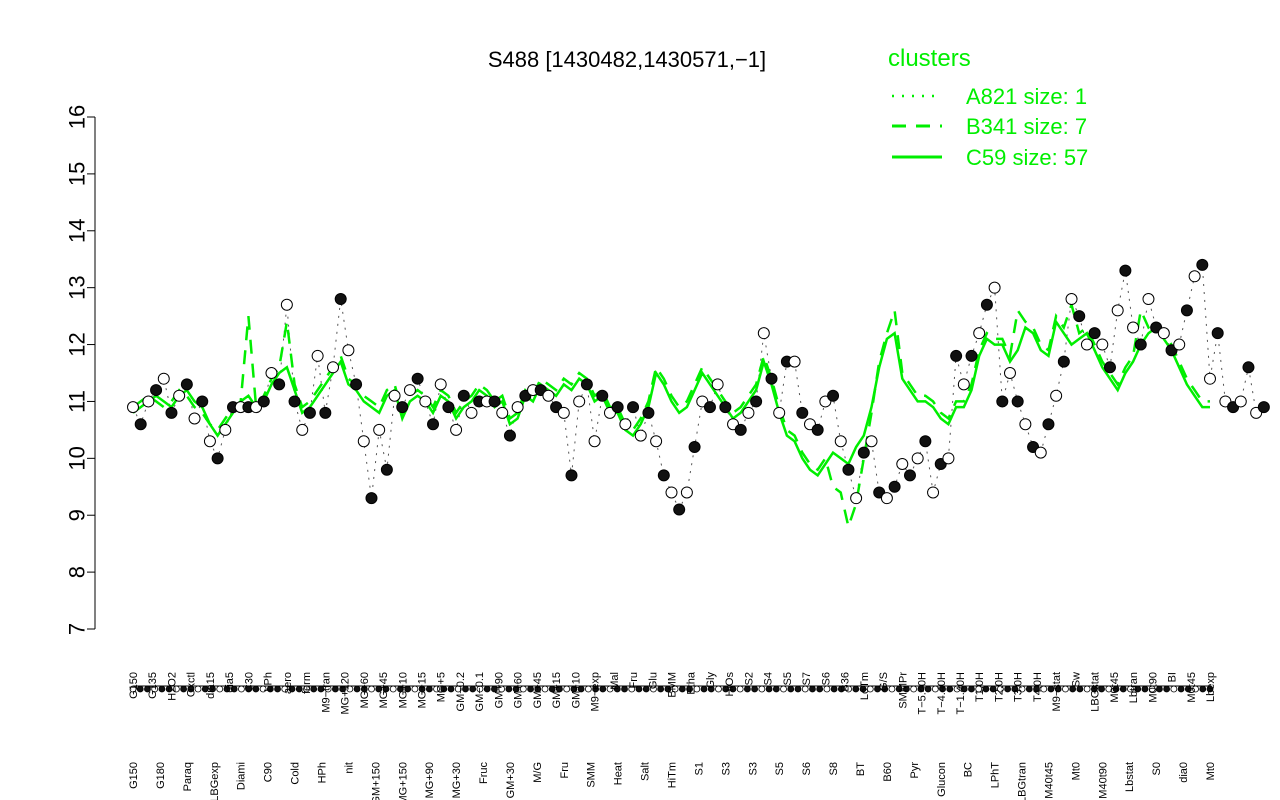 The width and height of the screenshot is (1280, 800). I want to click on x-tick-label-top: S7, so click(807, 678).